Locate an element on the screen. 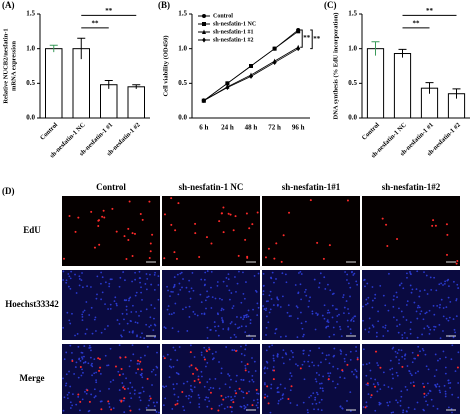  marker is located at coordinates (203, 101).